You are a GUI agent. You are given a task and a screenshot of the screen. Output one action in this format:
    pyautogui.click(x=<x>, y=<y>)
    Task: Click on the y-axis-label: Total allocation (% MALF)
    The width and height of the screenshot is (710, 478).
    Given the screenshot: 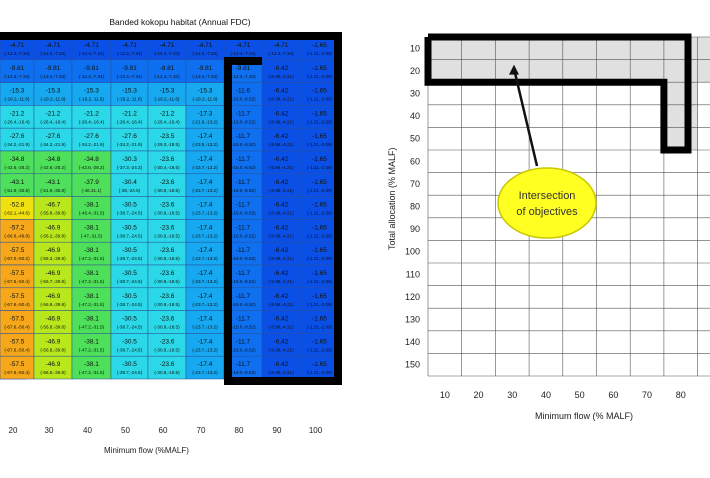 What is the action you would take?
    pyautogui.click(x=392, y=198)
    